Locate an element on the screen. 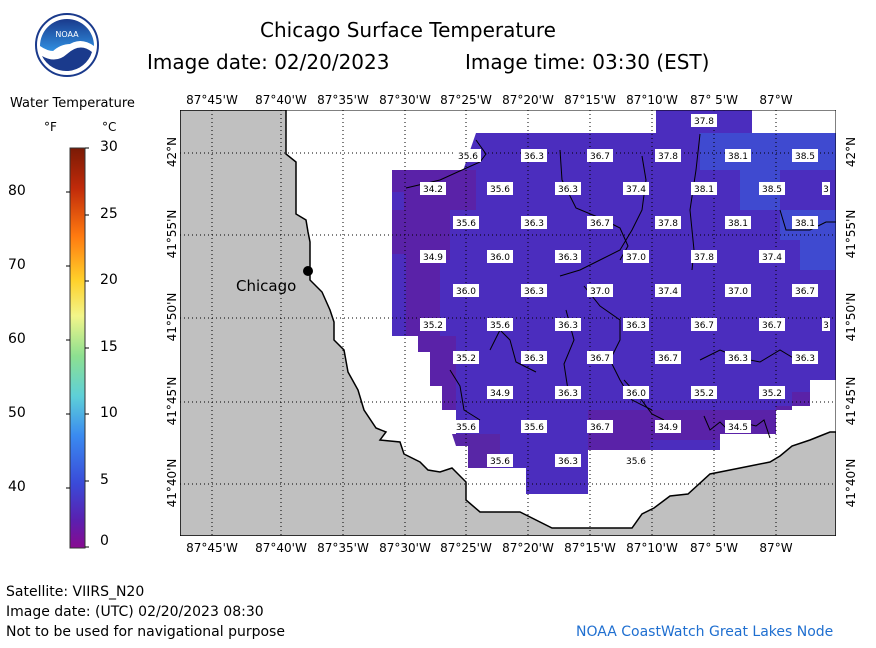 The height and width of the screenshot is (648, 876). svg-text: 36.0 is located at coordinates (500, 258).